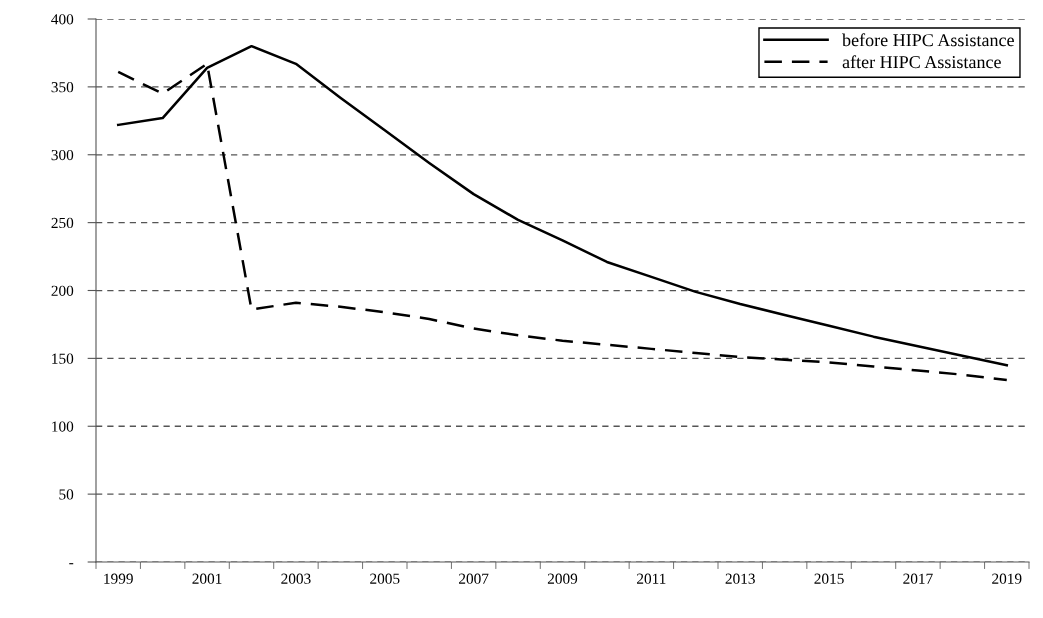 The image size is (1043, 618). What do you see at coordinates (63, 426) in the screenshot?
I see `y-tick-label: 100` at bounding box center [63, 426].